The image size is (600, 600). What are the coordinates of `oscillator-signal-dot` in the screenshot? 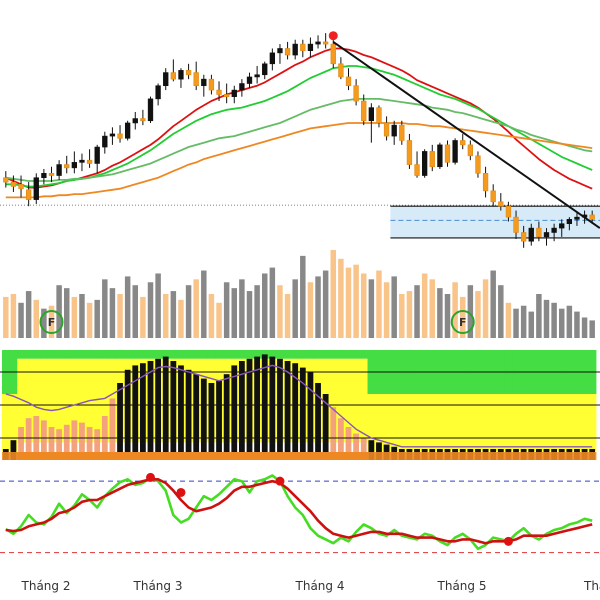 It's located at (280, 481).